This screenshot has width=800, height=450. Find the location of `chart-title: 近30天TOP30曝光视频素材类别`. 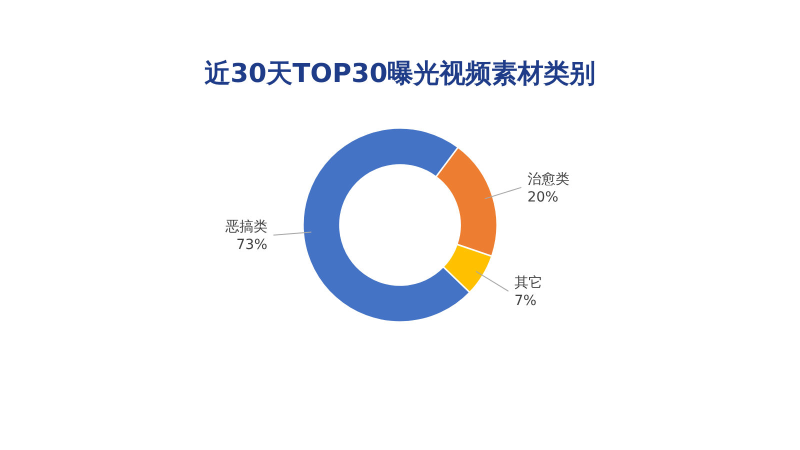

chart-title: 近30天TOP30曝光视频素材类别 is located at coordinates (400, 74).